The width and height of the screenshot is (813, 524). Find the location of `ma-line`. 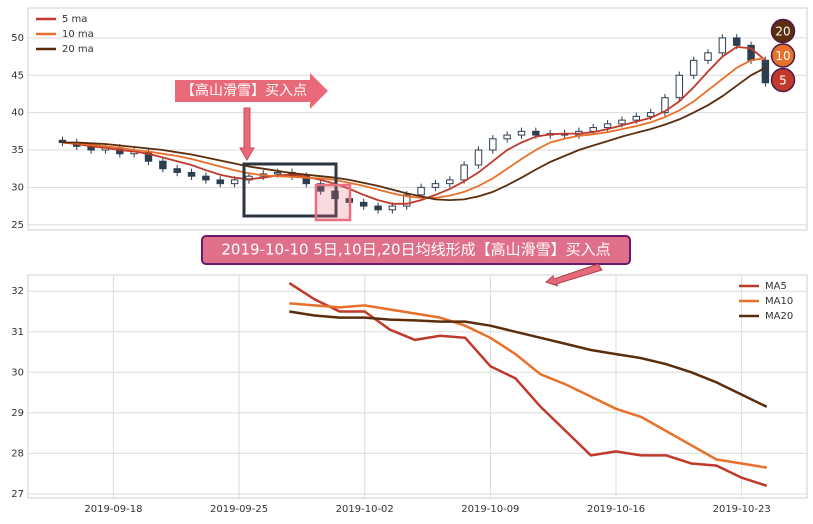

ma-line is located at coordinates (528, 359).